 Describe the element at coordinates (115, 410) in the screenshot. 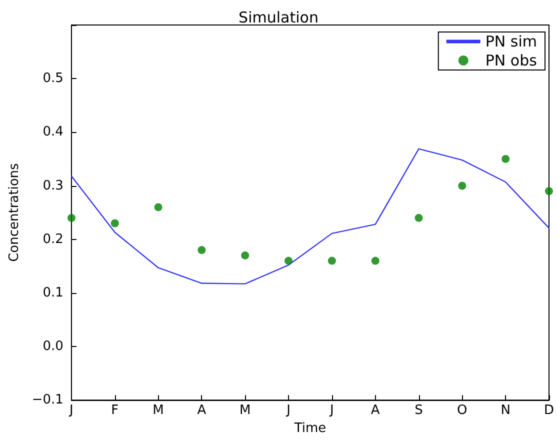

I see `x-tick-label: F` at that location.